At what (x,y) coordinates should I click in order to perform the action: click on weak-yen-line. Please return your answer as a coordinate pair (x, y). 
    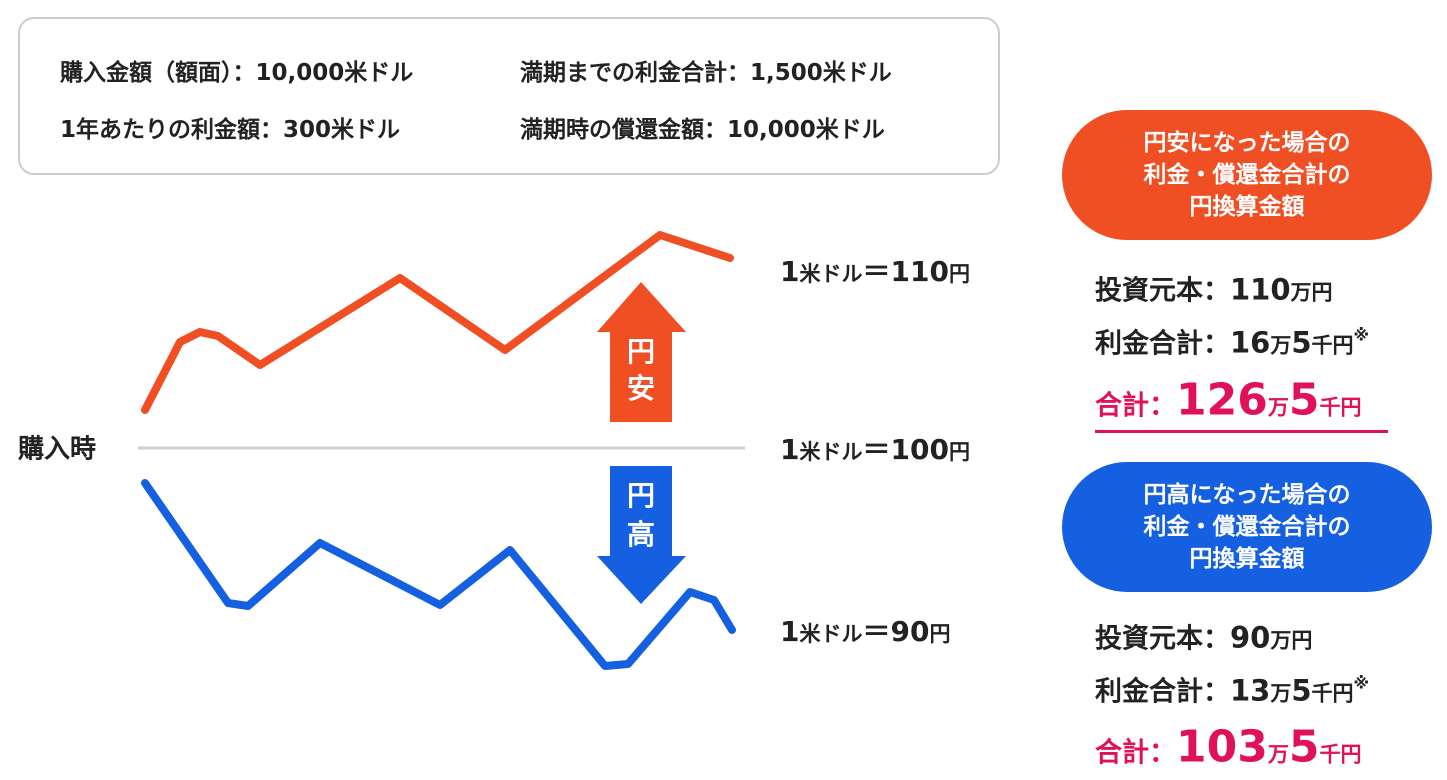
    Looking at the image, I should click on (437, 322).